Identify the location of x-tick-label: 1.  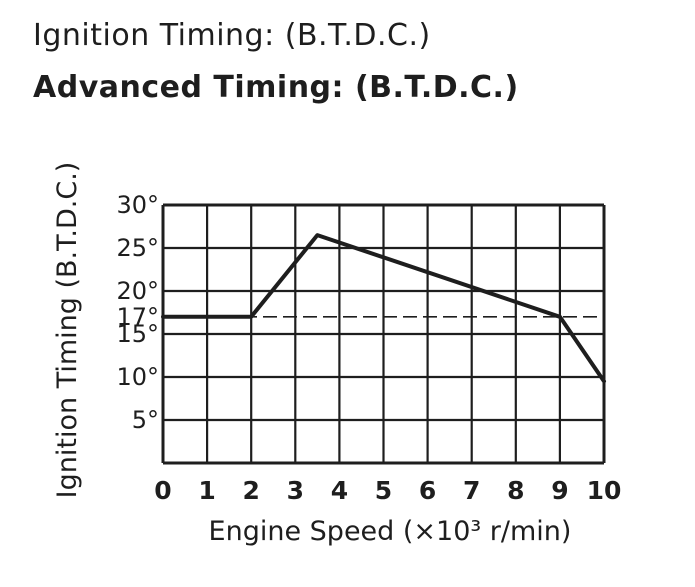
(206, 490).